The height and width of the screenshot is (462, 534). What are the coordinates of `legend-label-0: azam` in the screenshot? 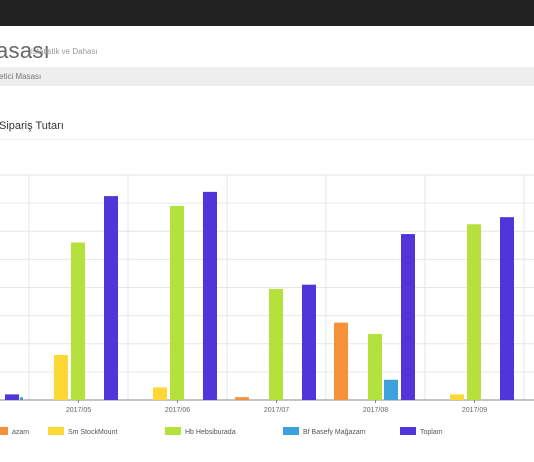 It's located at (20, 432).